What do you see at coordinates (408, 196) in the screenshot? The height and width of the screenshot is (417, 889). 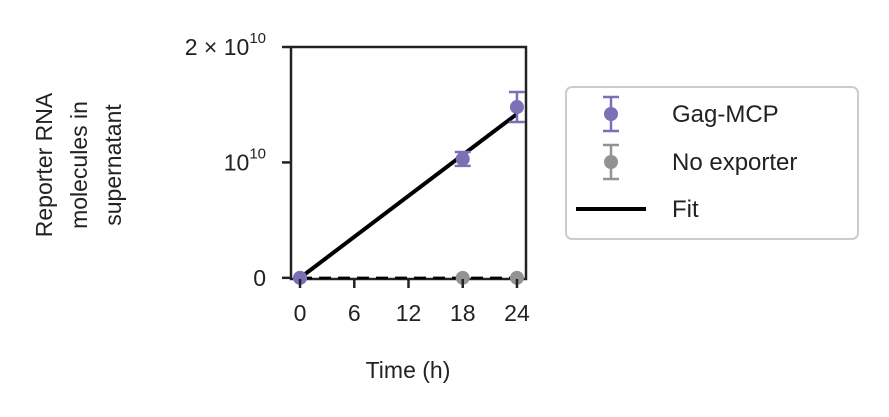 I see `fit-line` at bounding box center [408, 196].